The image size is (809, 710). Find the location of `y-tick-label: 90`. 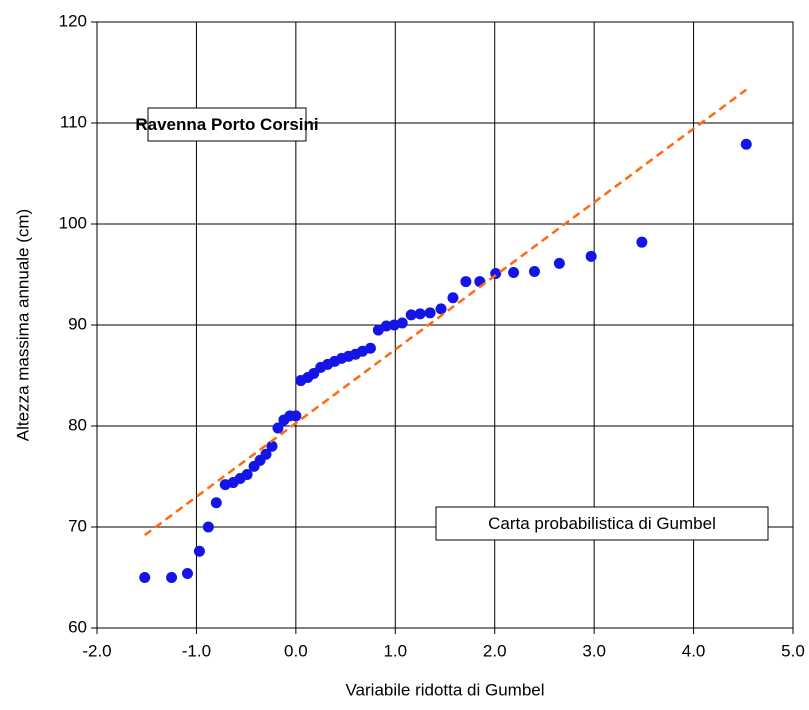

y-tick-label: 90 is located at coordinates (77, 323).